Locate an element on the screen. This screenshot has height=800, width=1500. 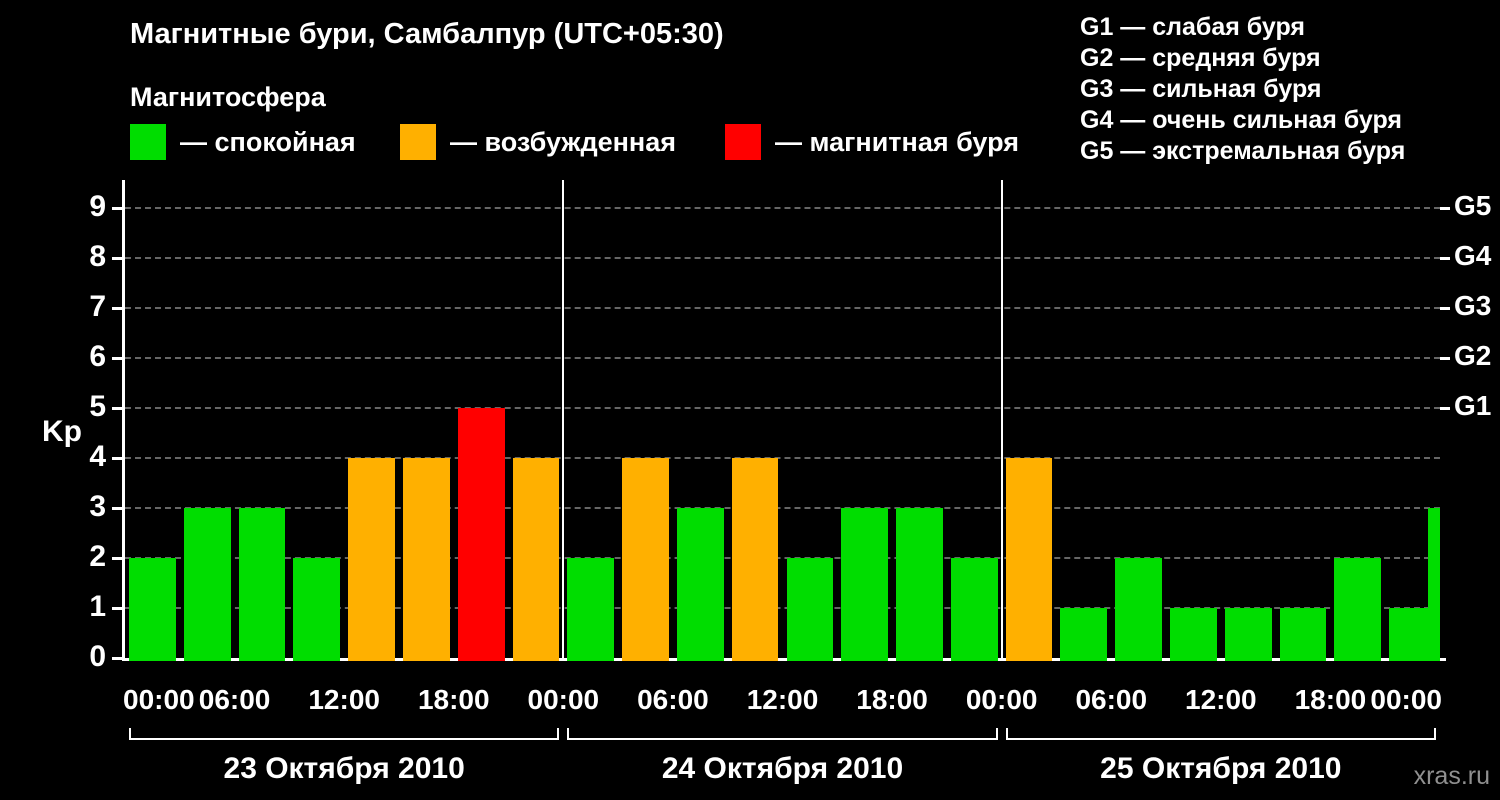
excited-color-swatch is located at coordinates (418, 142).